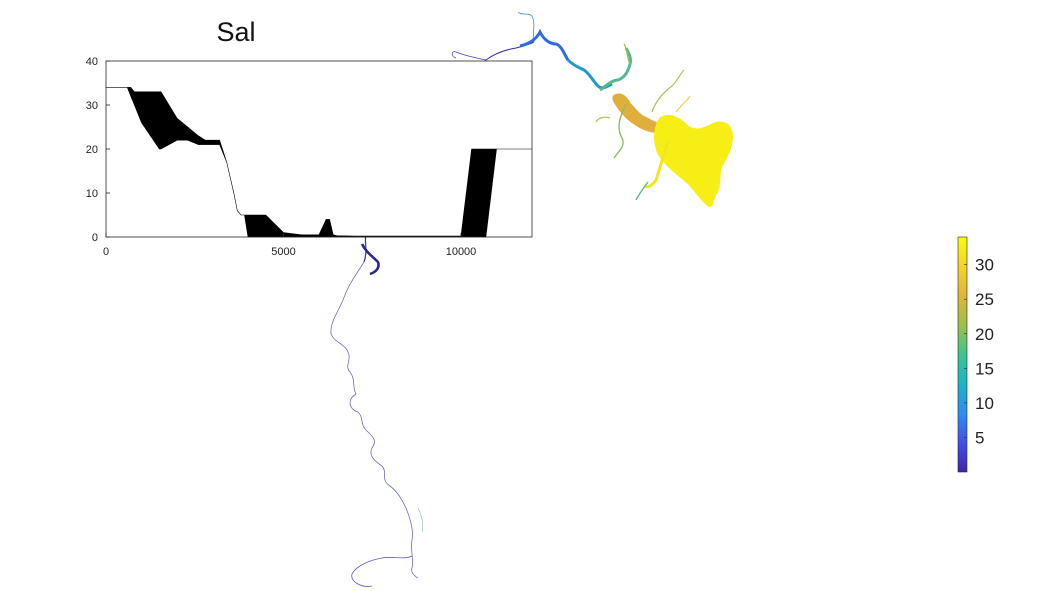 This screenshot has width=1063, height=591. Describe the element at coordinates (979, 352) in the screenshot. I see `colorbar-ticks: 5 10 15 20 25 30` at that location.